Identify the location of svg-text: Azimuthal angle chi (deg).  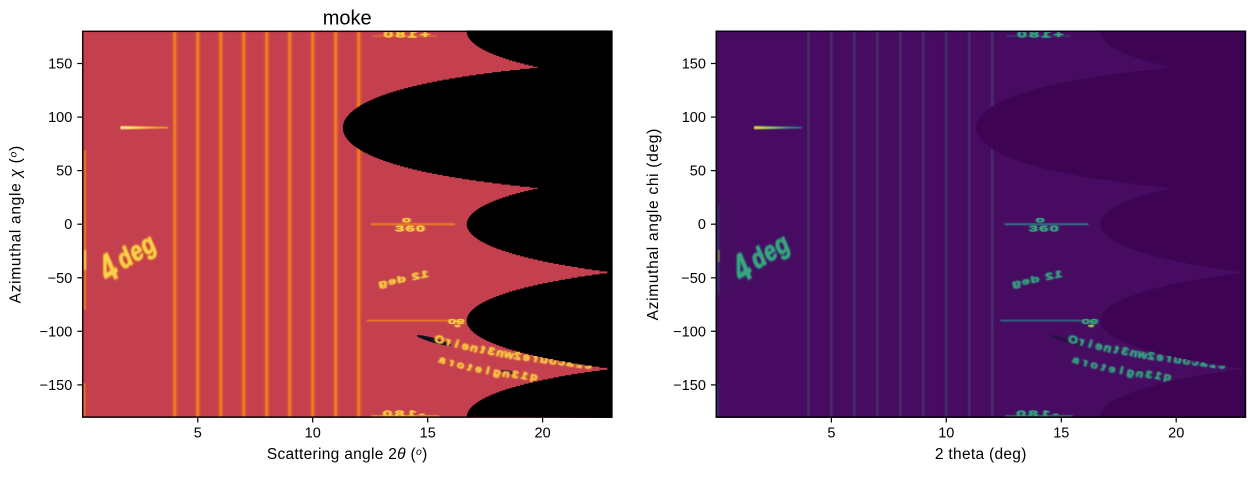
(653, 224).